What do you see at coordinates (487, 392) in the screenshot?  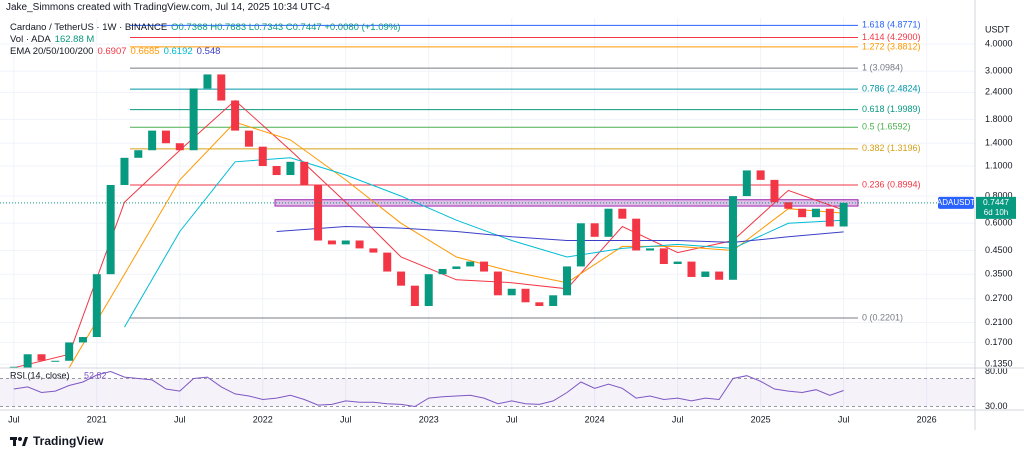 I see `rsi-band` at bounding box center [487, 392].